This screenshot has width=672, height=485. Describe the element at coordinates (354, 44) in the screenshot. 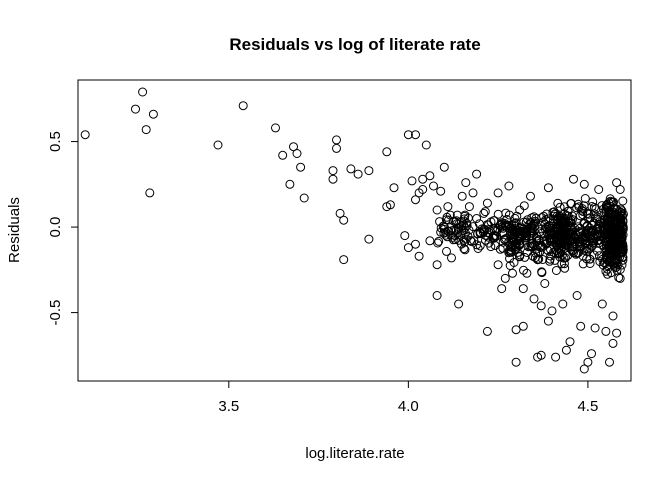

I see `chart-title: Residuals vs log of literate rate` at that location.